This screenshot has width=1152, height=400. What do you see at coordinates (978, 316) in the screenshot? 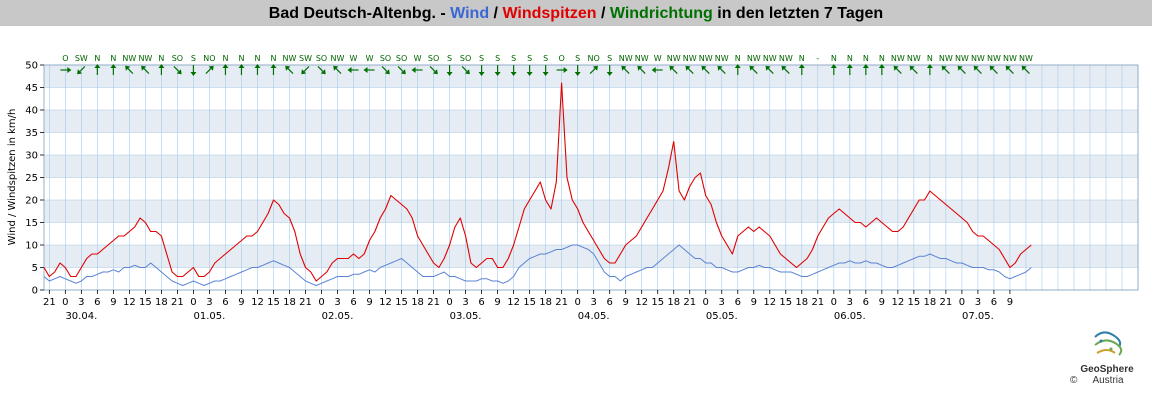
I see `day-label: 07.05.` at bounding box center [978, 316].